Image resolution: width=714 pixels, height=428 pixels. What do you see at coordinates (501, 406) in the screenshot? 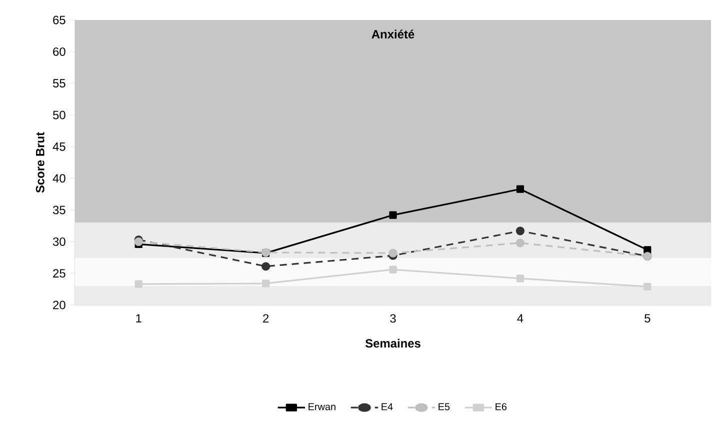
I see `legend-label: E6` at bounding box center [501, 406].